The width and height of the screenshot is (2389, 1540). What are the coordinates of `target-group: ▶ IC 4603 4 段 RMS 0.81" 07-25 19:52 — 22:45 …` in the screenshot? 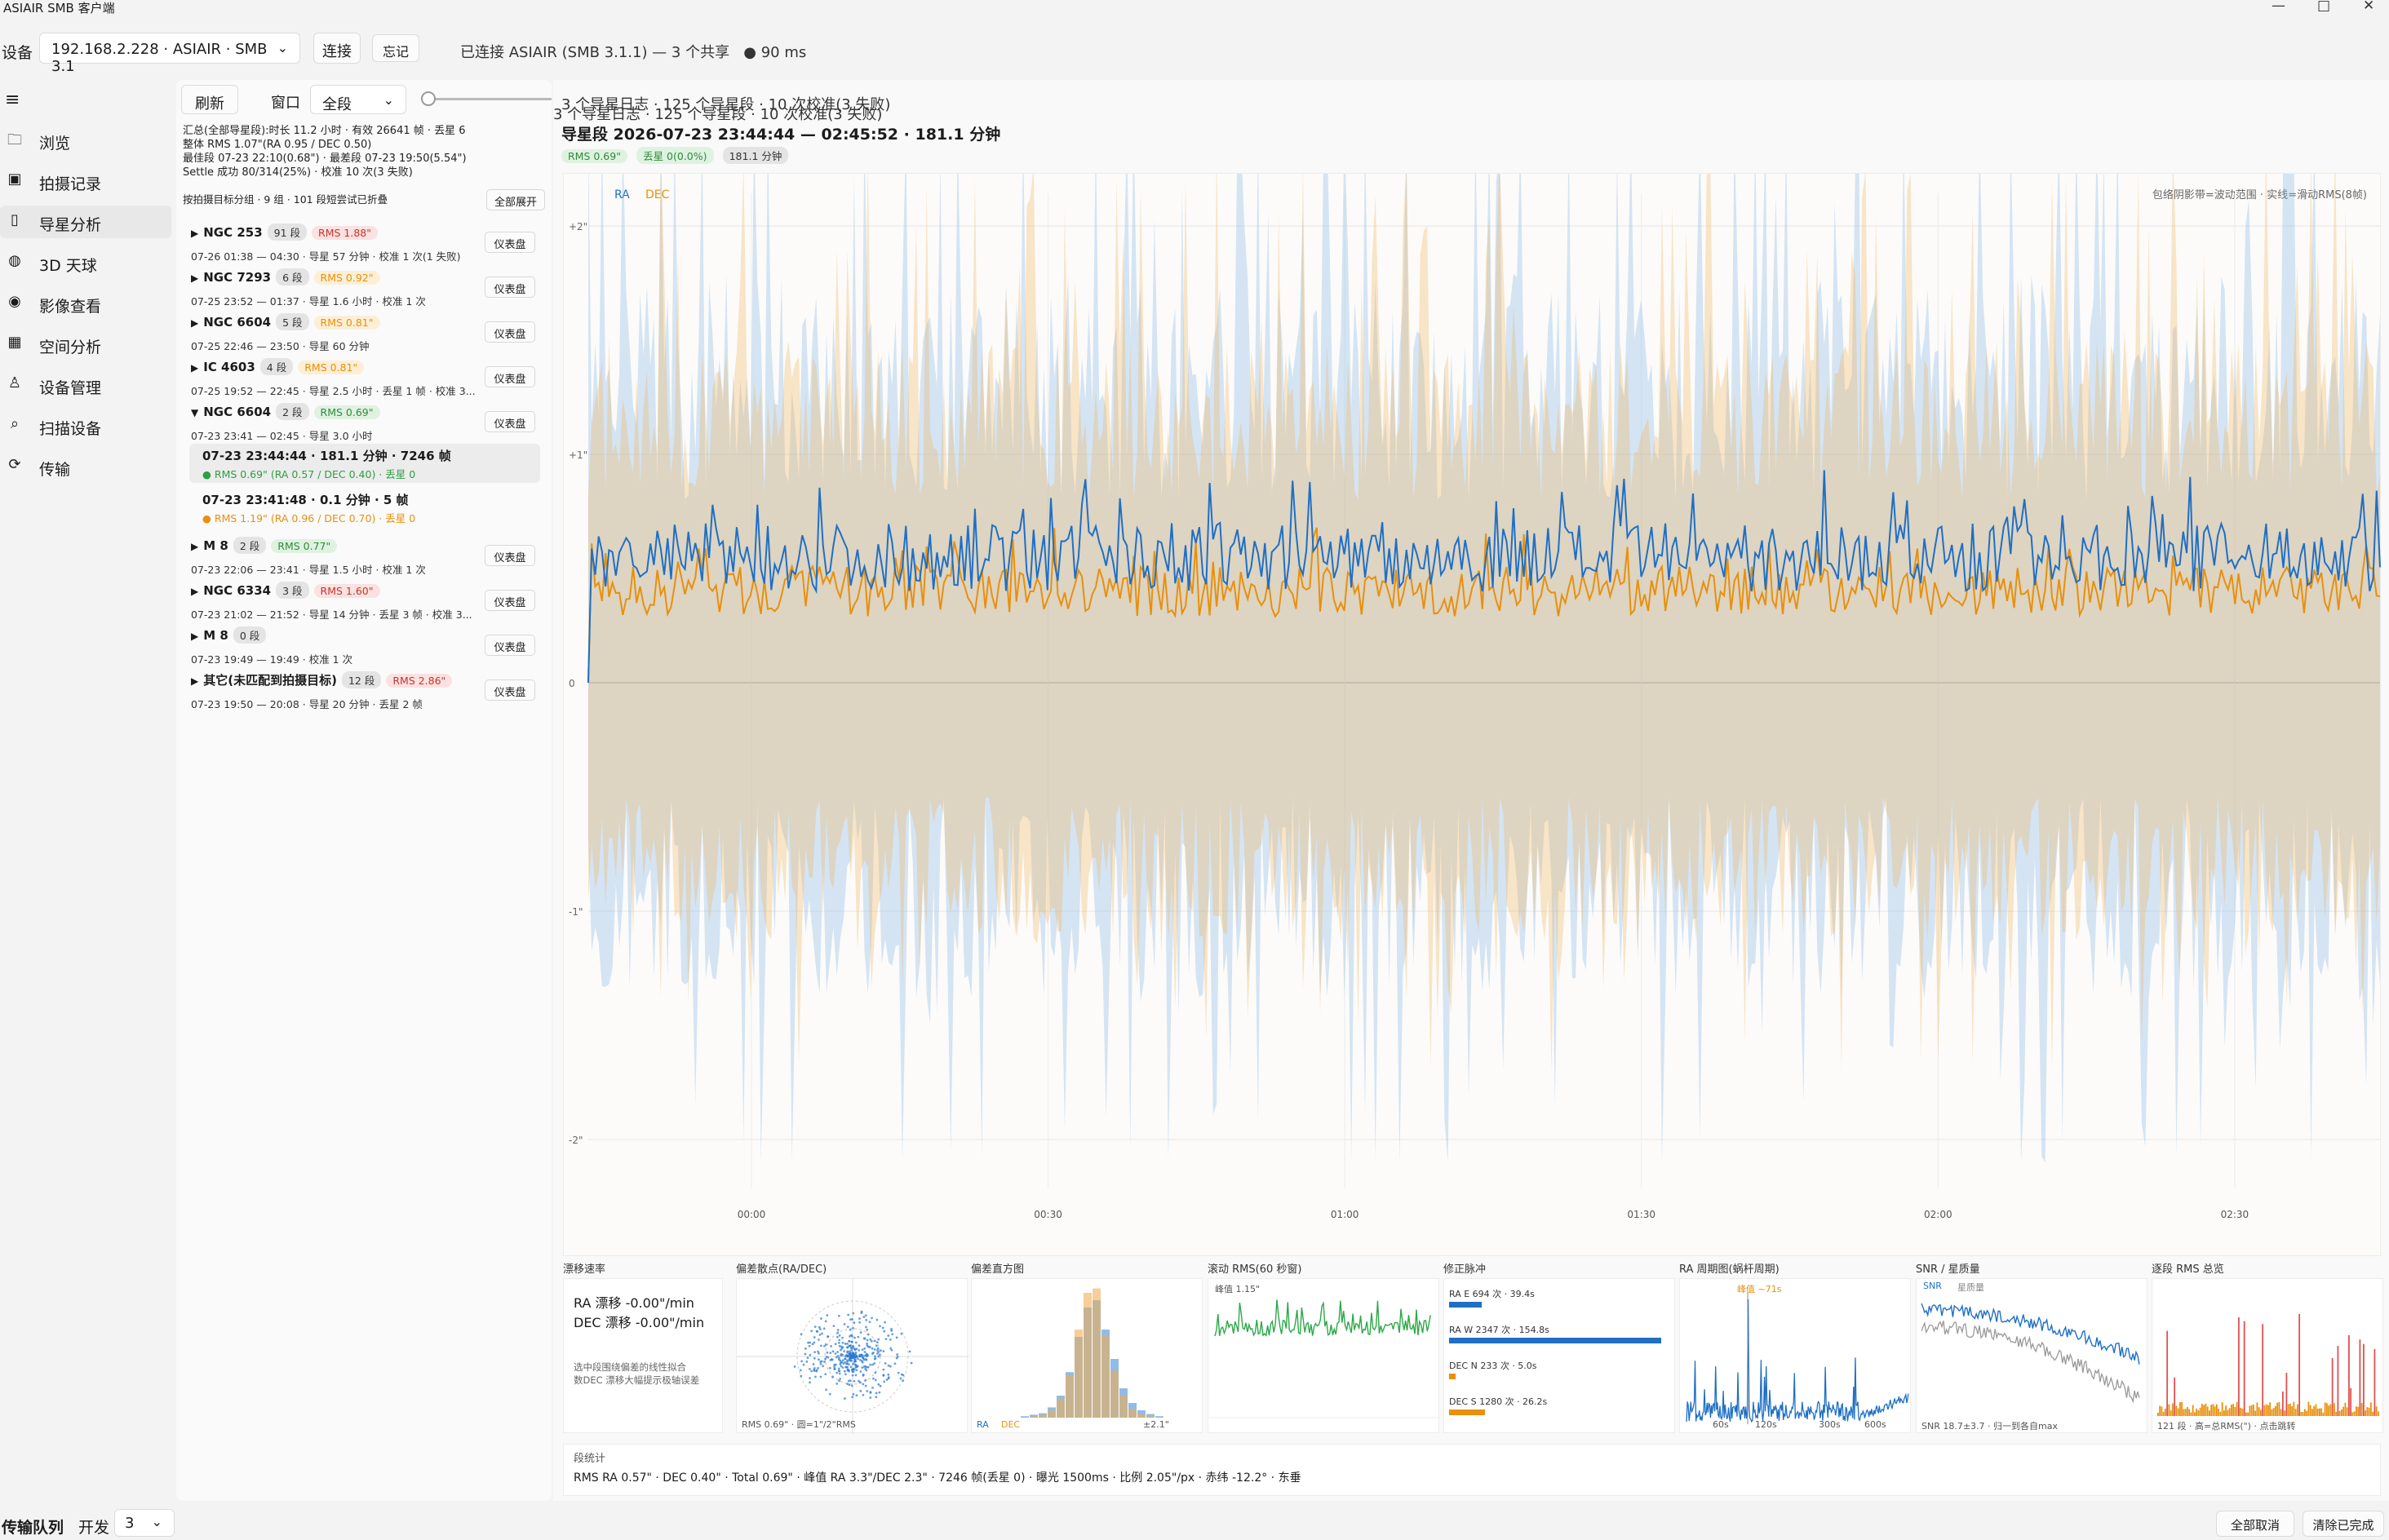 It's located at (370, 378).